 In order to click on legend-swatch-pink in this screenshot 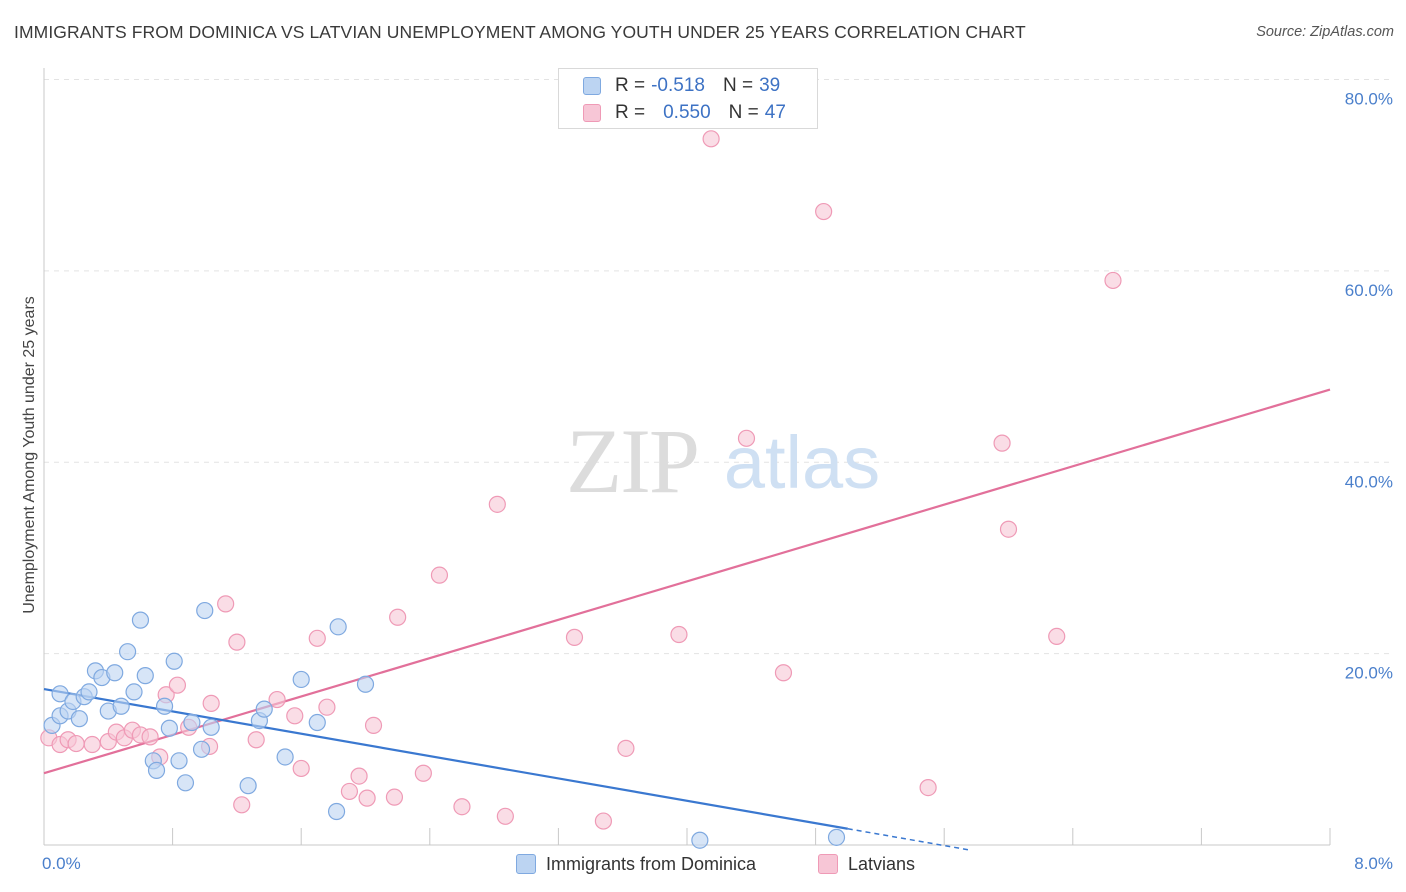, I will do `click(592, 113)`.